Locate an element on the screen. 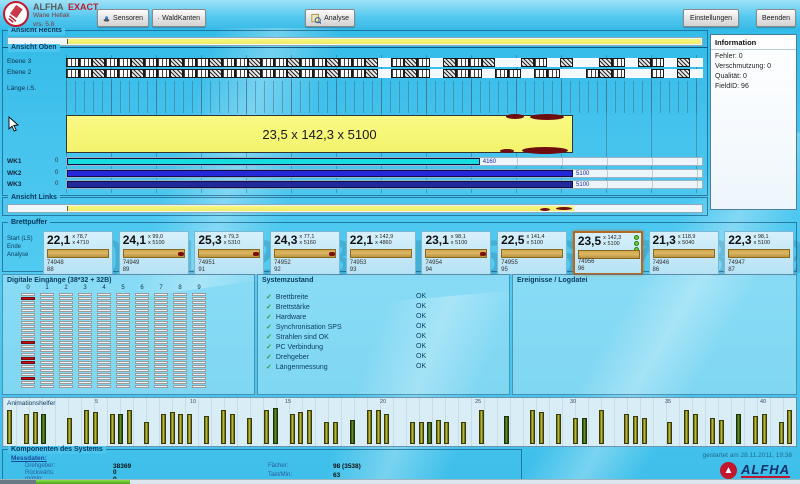 This screenshot has height=484, width=800. waldkanten-button: WaldKanten is located at coordinates (179, 18).